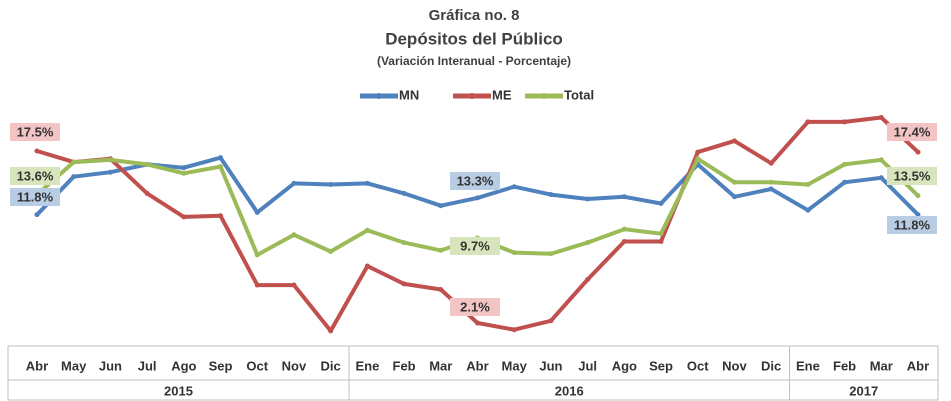 The width and height of the screenshot is (951, 401). Describe the element at coordinates (624, 365) in the screenshot. I see `x-tick-label: Ago` at that location.